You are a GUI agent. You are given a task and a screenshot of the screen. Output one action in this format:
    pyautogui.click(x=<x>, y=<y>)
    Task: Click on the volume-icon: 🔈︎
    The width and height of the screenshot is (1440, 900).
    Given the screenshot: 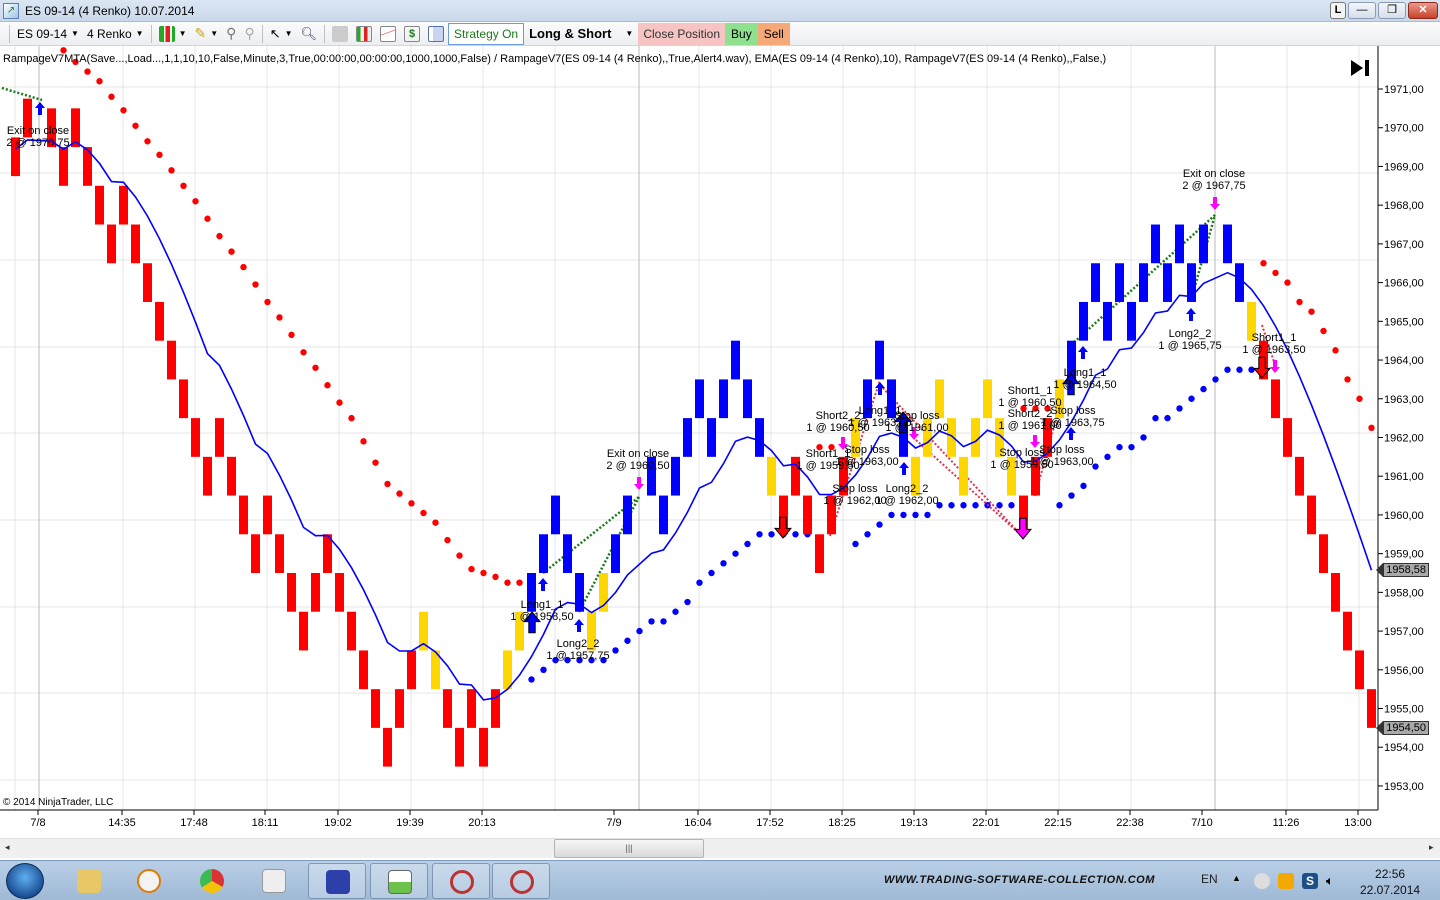 What is the action you would take?
    pyautogui.click(x=1330, y=880)
    